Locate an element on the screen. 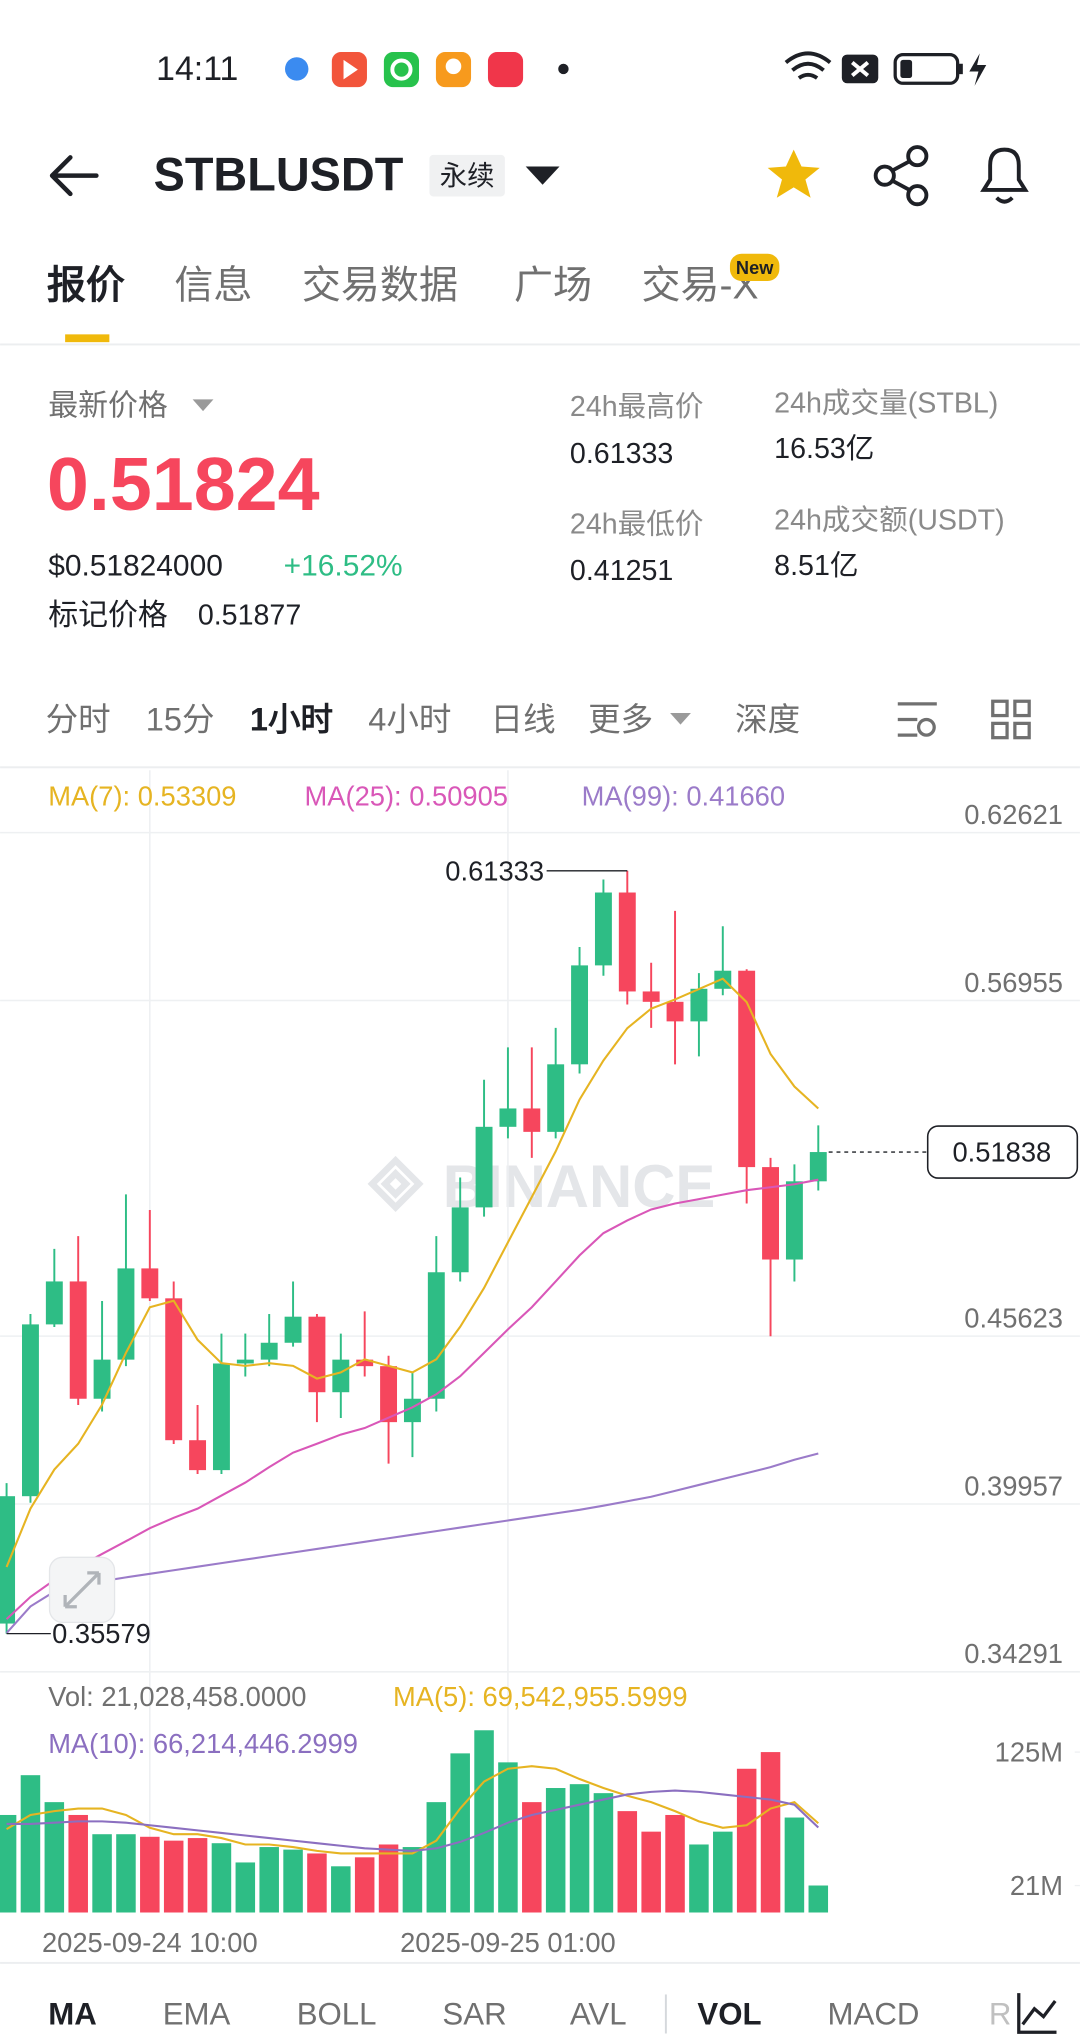  symbol: STBLUSDT is located at coordinates (279, 174).